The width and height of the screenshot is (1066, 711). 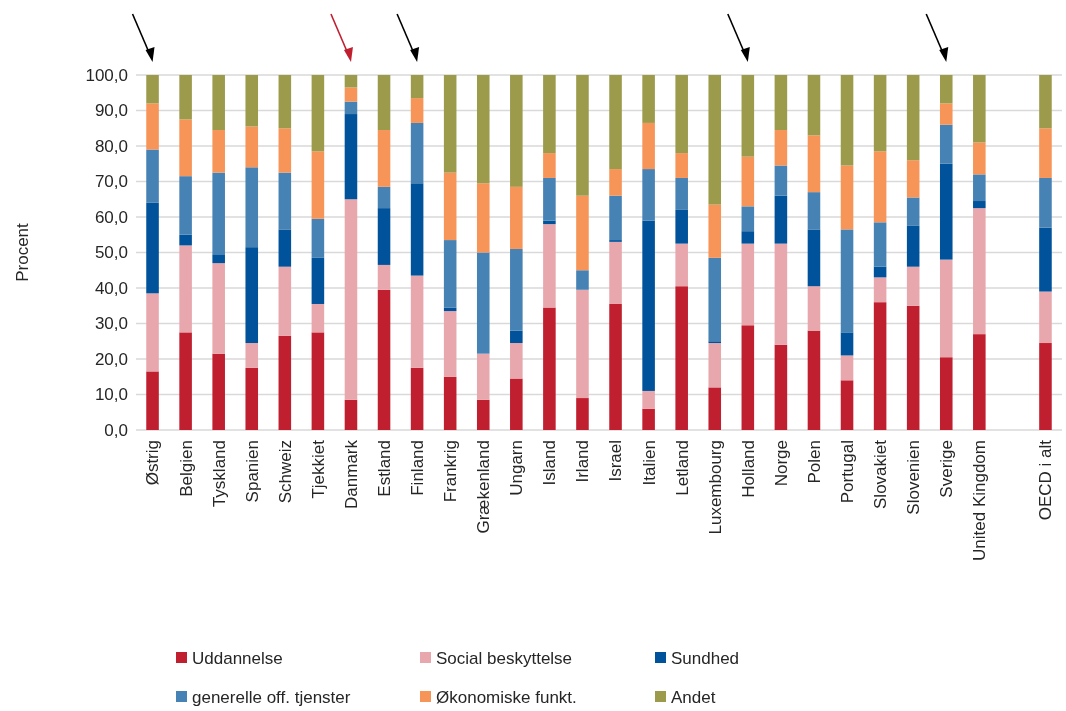 I want to click on x-tick-label: Belgien, so click(x=186, y=468).